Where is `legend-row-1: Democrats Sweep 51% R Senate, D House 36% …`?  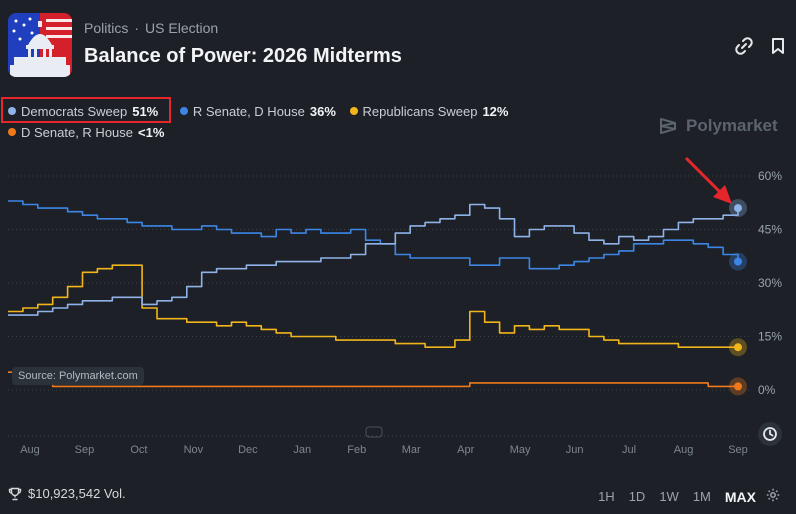
legend-row-1: Democrats Sweep 51% R Senate, D House 36% … is located at coordinates (263, 111).